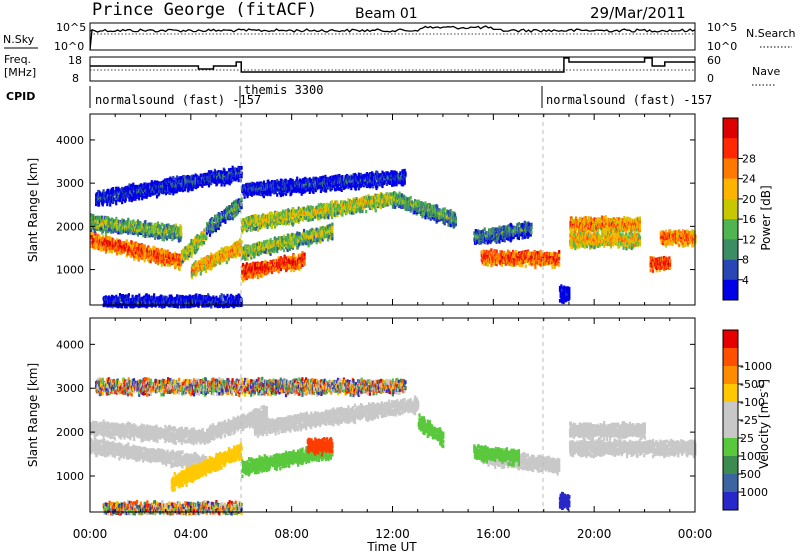 The height and width of the screenshot is (554, 800). I want to click on cpid-label: CPID, so click(20, 96).